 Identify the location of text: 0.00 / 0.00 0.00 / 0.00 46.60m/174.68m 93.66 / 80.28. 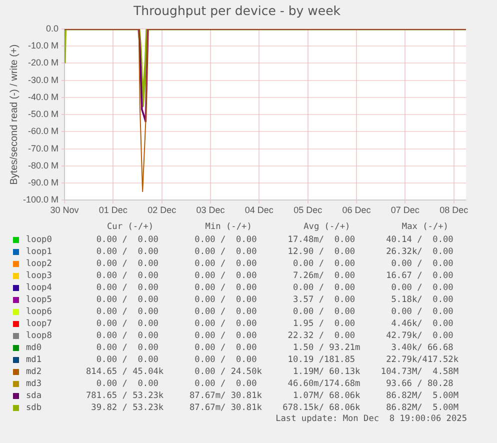
(274, 384).